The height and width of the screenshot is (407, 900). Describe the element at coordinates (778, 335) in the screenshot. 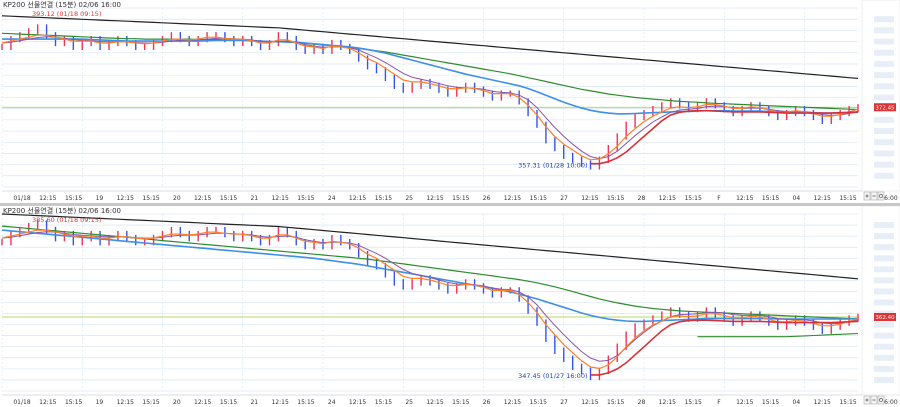

I see `series-line-ma-green2` at that location.